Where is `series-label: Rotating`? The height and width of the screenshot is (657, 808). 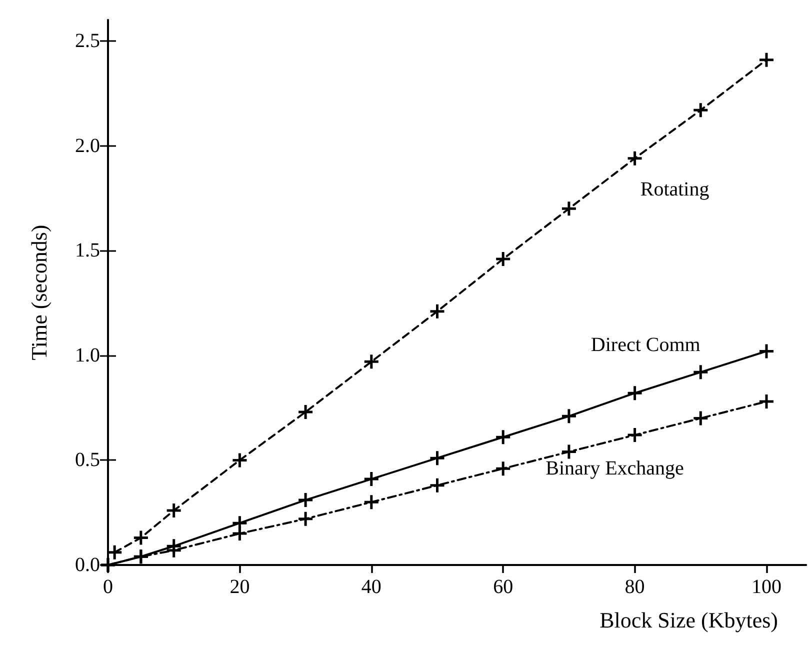
series-label: Rotating is located at coordinates (675, 189).